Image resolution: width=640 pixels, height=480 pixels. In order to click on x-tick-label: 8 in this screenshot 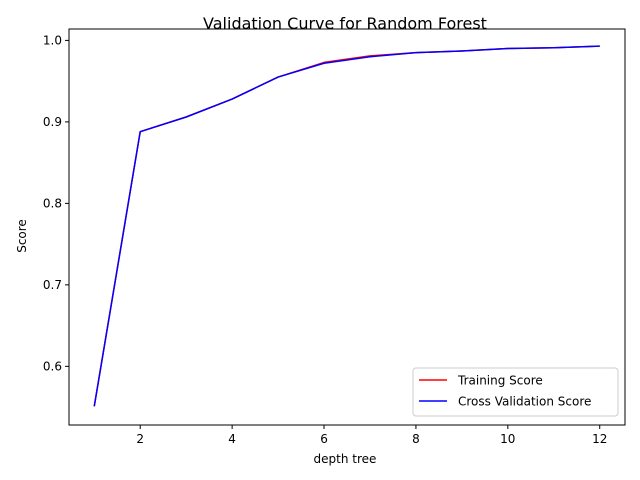, I will do `click(416, 439)`.